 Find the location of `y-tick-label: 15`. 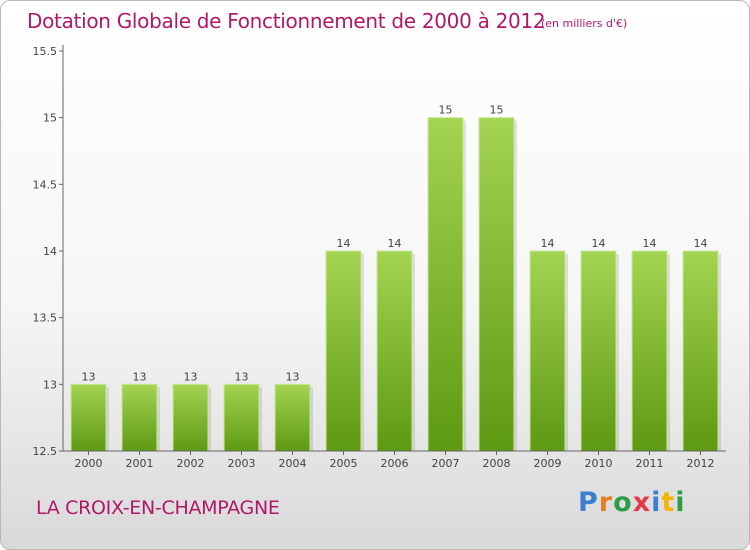

y-tick-label: 15 is located at coordinates (50, 118).